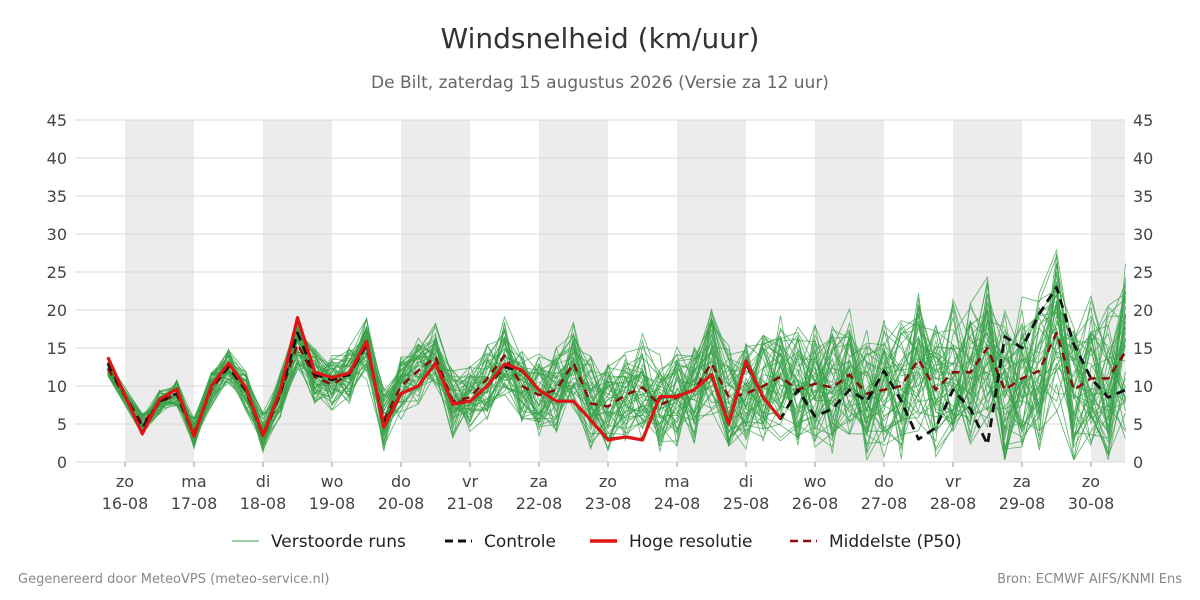 The width and height of the screenshot is (1200, 600). Describe the element at coordinates (691, 542) in the screenshot. I see `legend-label: Hoge resolutie` at that location.